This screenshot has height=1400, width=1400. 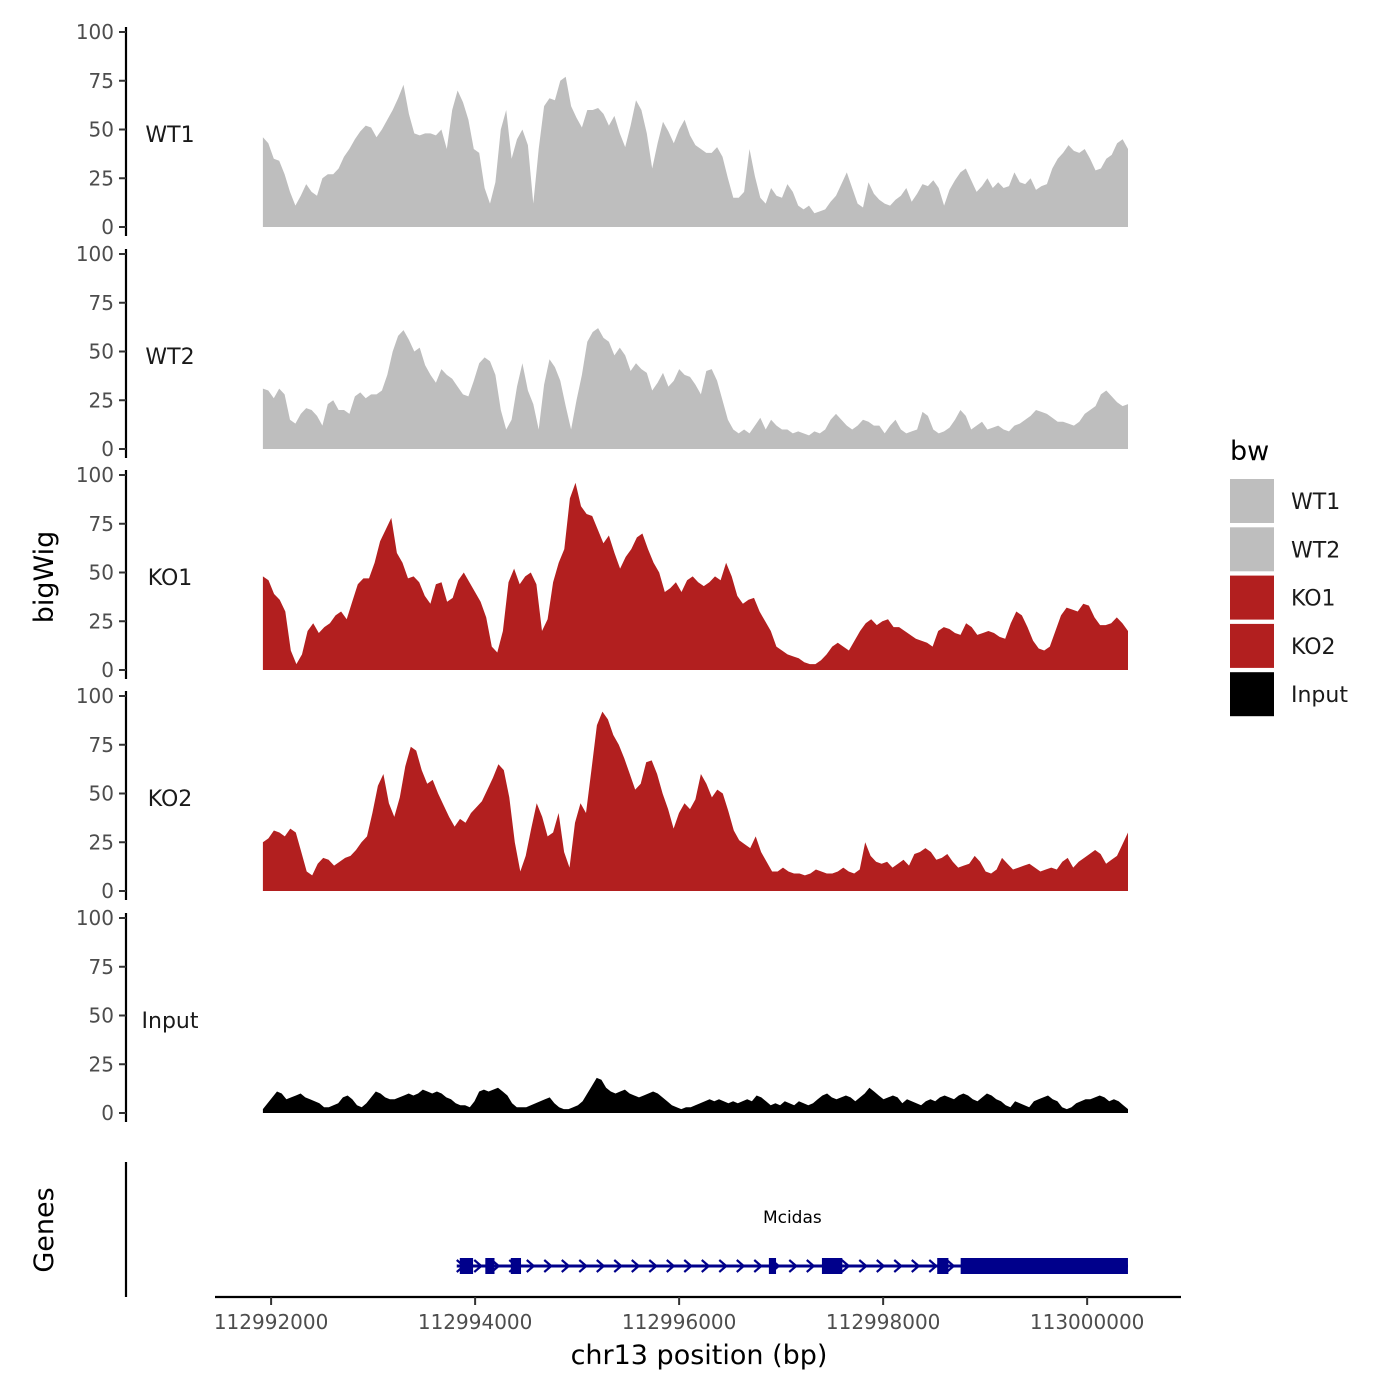 I want to click on x-tick-label: 112996000, so click(x=679, y=1322).